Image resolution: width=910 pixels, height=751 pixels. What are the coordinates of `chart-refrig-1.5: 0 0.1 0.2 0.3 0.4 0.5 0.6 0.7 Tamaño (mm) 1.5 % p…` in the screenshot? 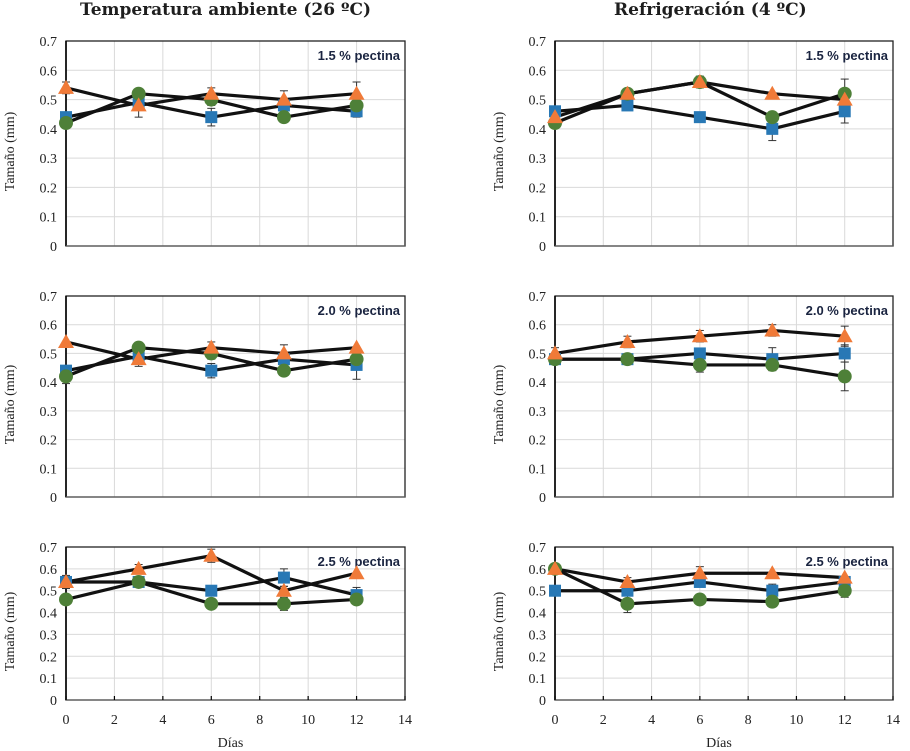 It's located at (693, 145).